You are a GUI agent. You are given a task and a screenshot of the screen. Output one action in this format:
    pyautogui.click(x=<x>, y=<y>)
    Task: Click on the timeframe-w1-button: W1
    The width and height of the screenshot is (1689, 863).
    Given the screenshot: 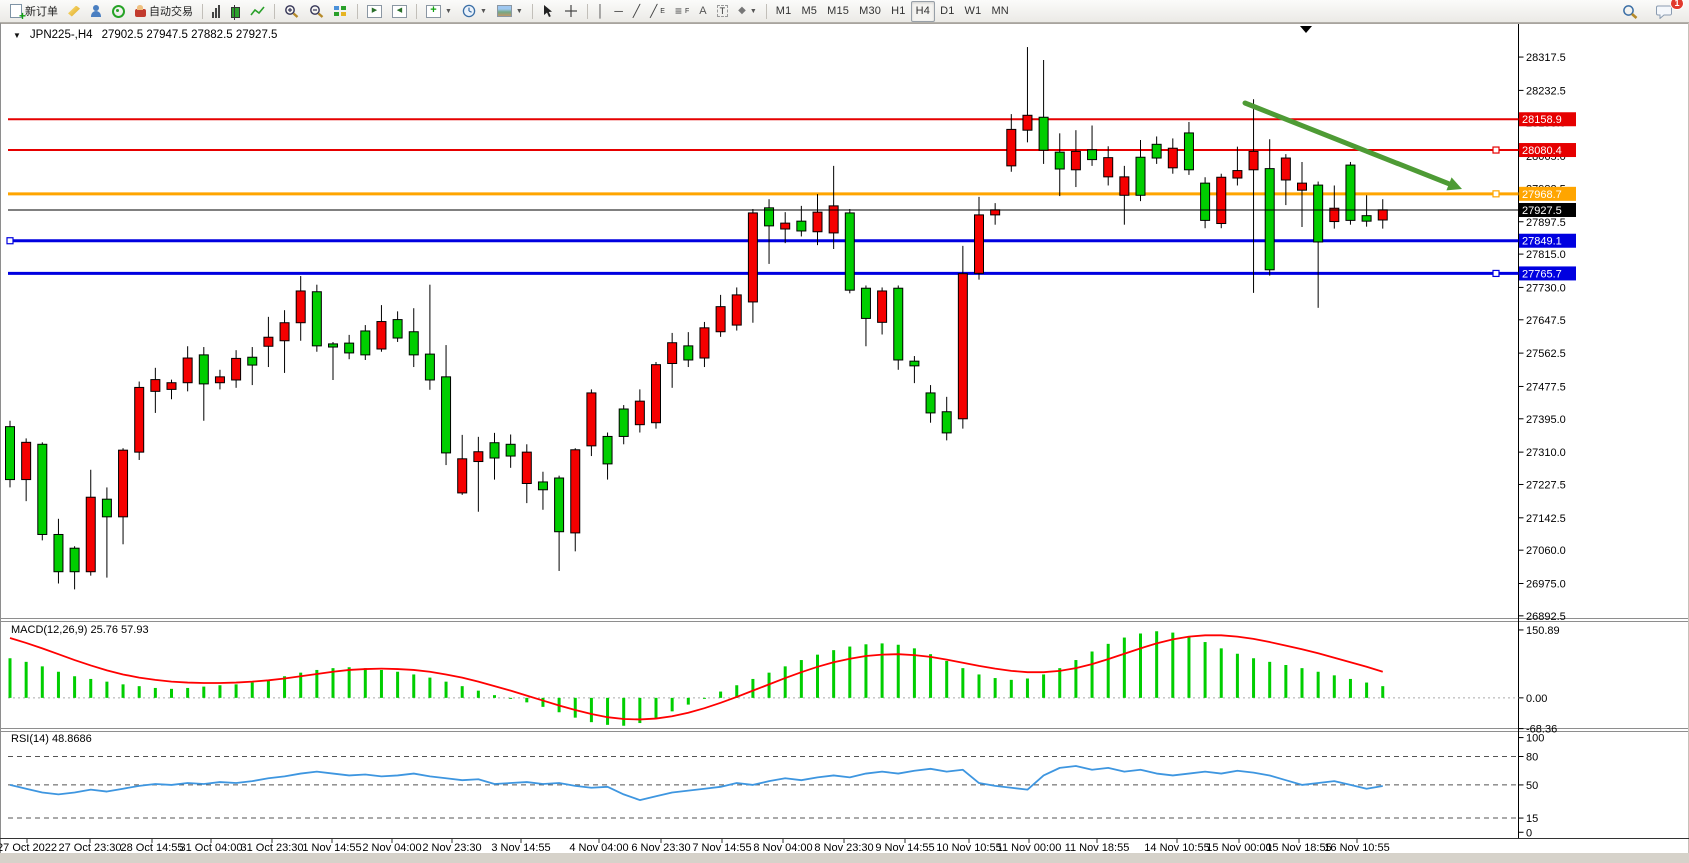 What is the action you would take?
    pyautogui.click(x=973, y=11)
    